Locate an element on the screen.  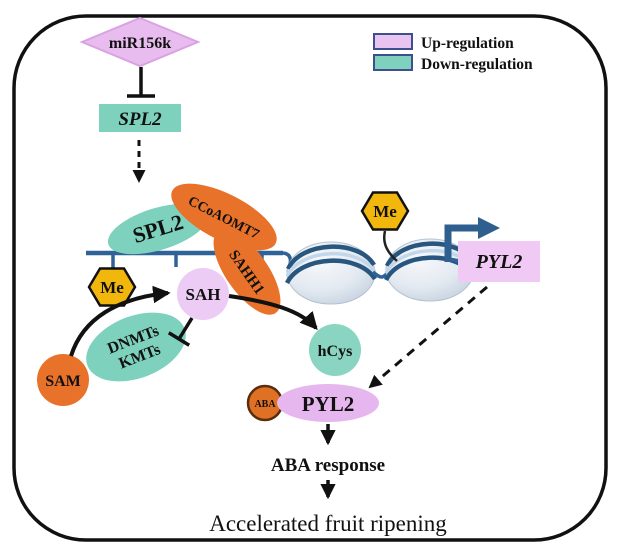
pyl2-gene-label: PYL2 is located at coordinates (499, 262).